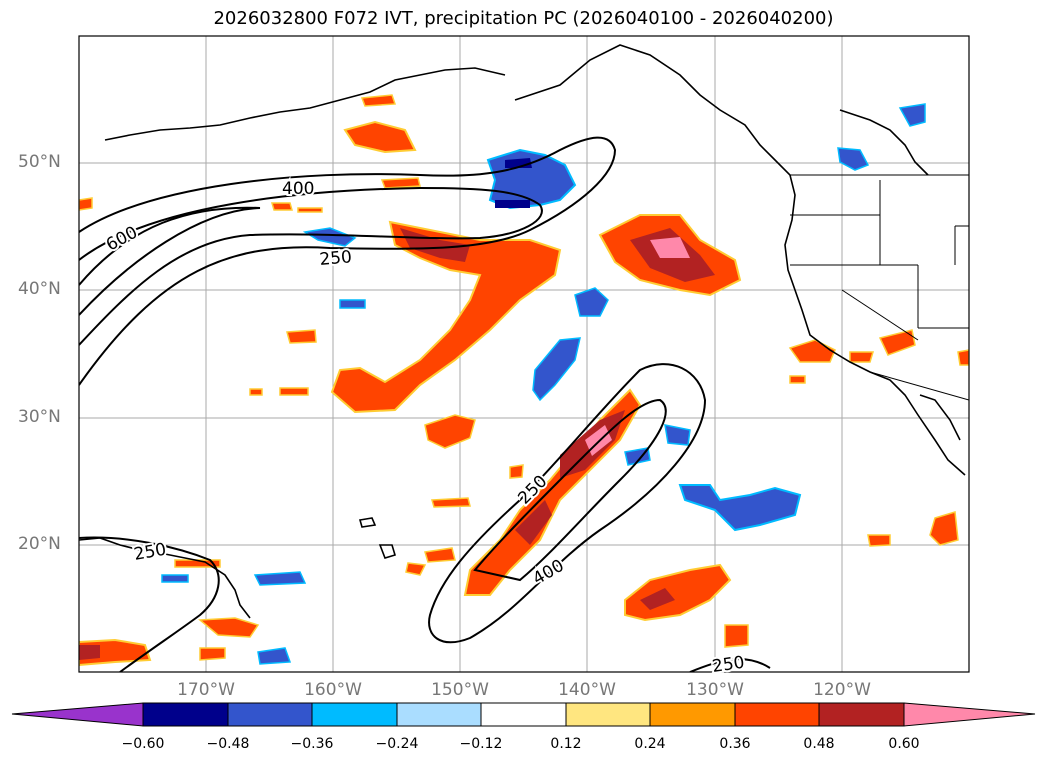  I want to click on longitude-label: 150°W, so click(460, 690).